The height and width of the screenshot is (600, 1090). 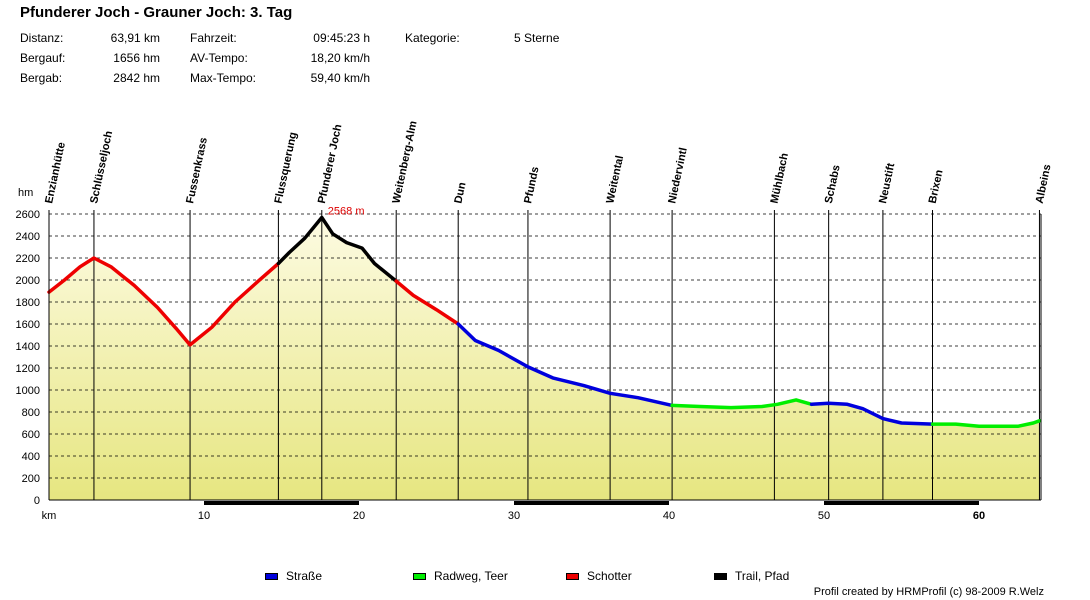 I want to click on y-tick-label: 1000, so click(x=28, y=391).